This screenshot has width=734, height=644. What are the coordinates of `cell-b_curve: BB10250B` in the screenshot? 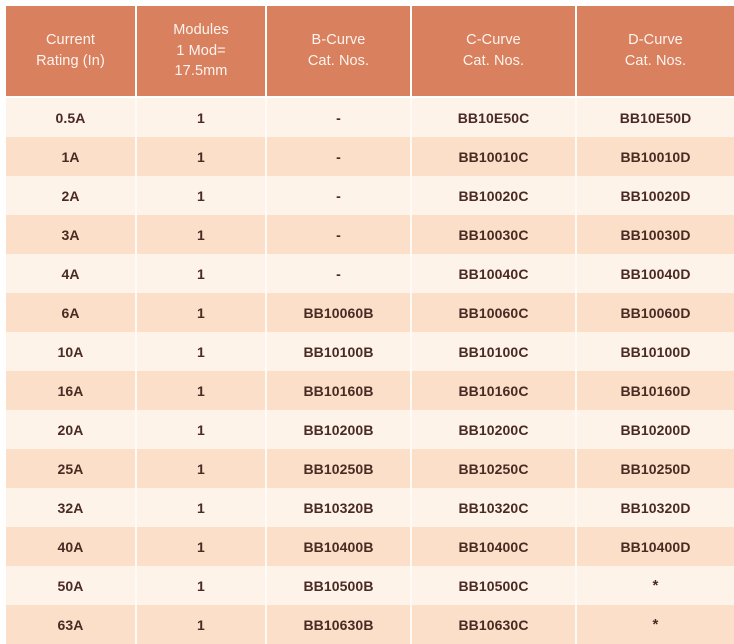 It's located at (339, 468).